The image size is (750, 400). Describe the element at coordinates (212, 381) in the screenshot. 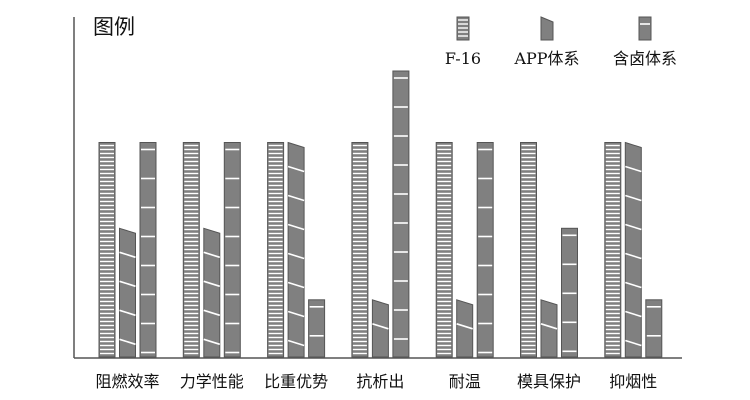

I see `category-label: 力学性能` at that location.